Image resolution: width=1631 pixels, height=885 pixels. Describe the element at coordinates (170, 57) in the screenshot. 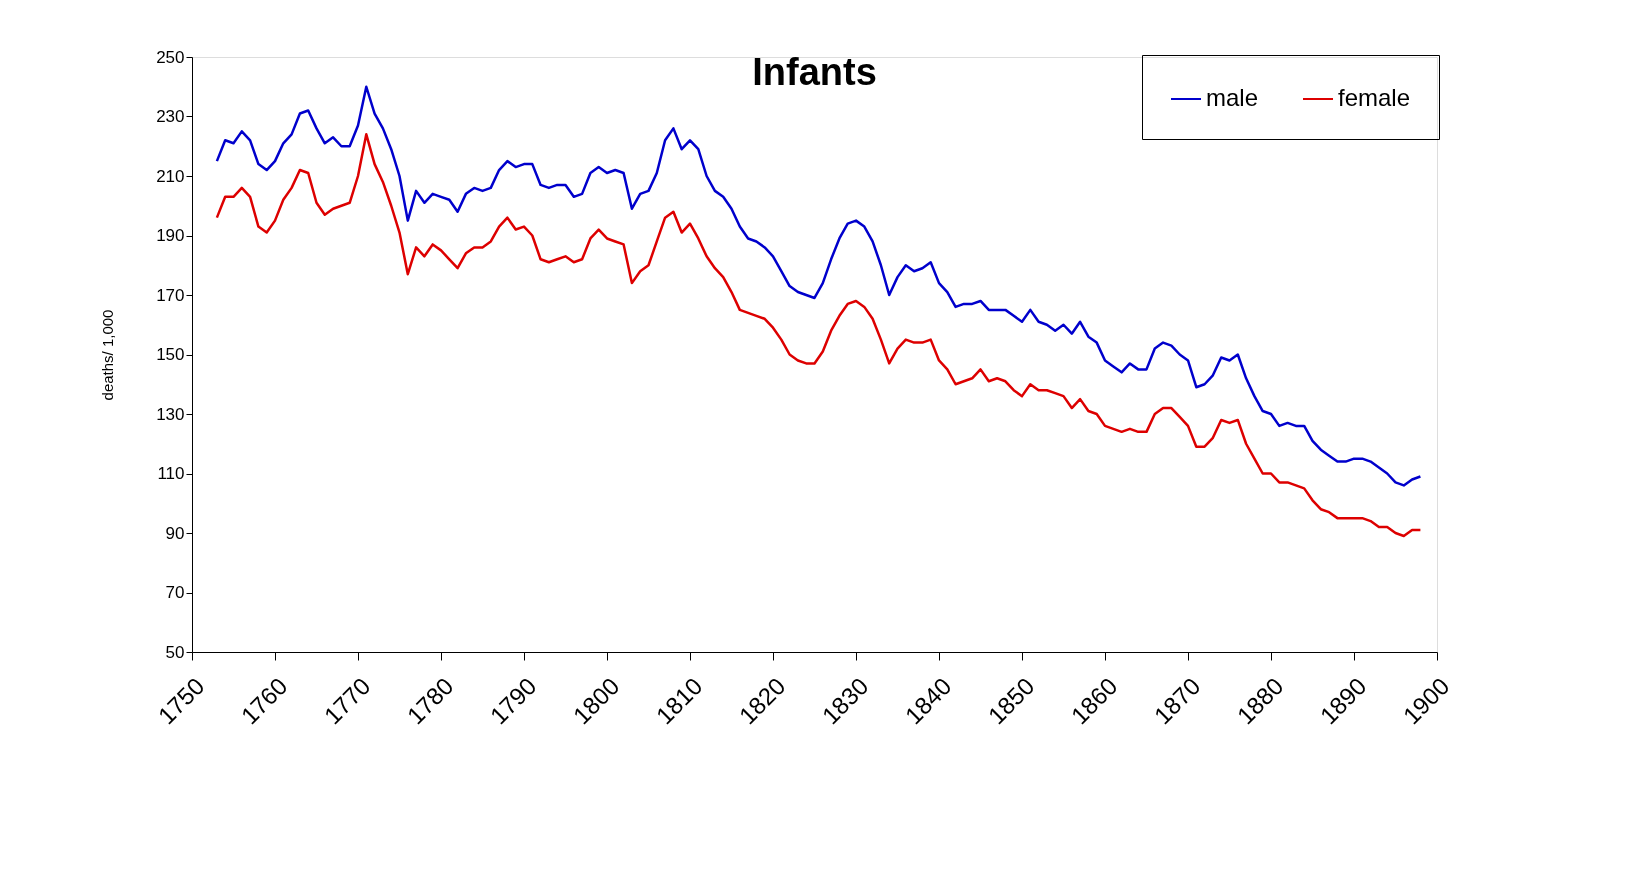

I see `y-tick-label: 250` at that location.